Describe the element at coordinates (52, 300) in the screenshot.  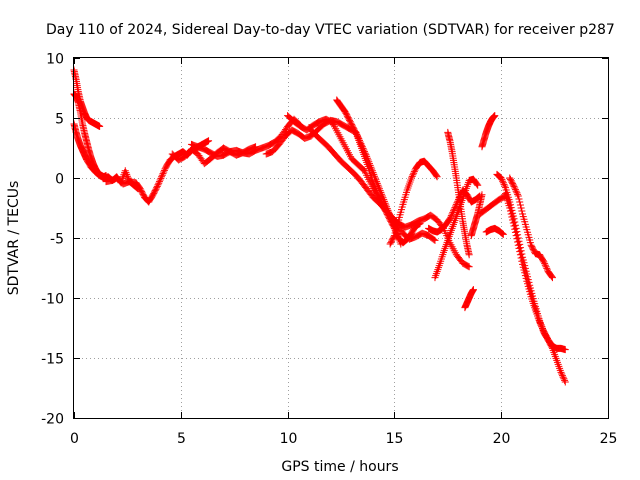
I see `y-tick-label: -10` at that location.